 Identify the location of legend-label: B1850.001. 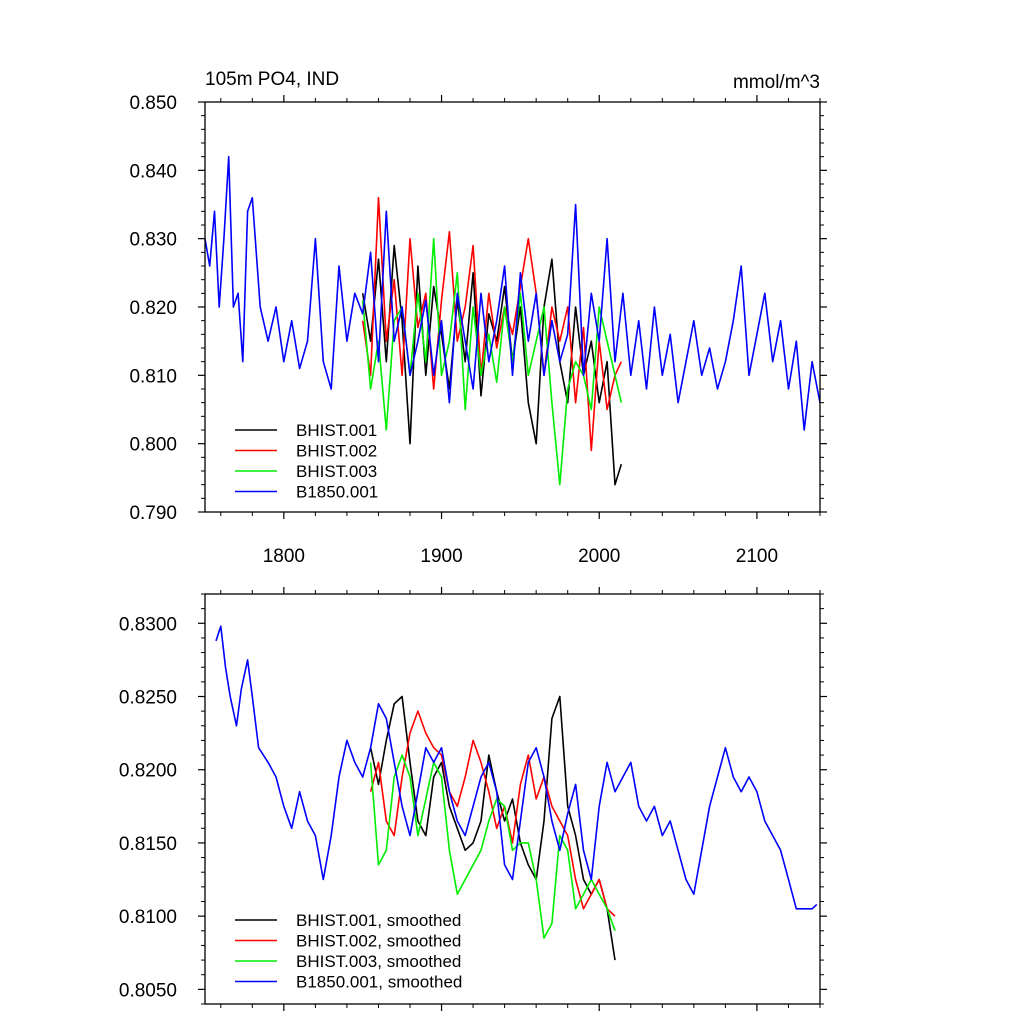
(337, 492).